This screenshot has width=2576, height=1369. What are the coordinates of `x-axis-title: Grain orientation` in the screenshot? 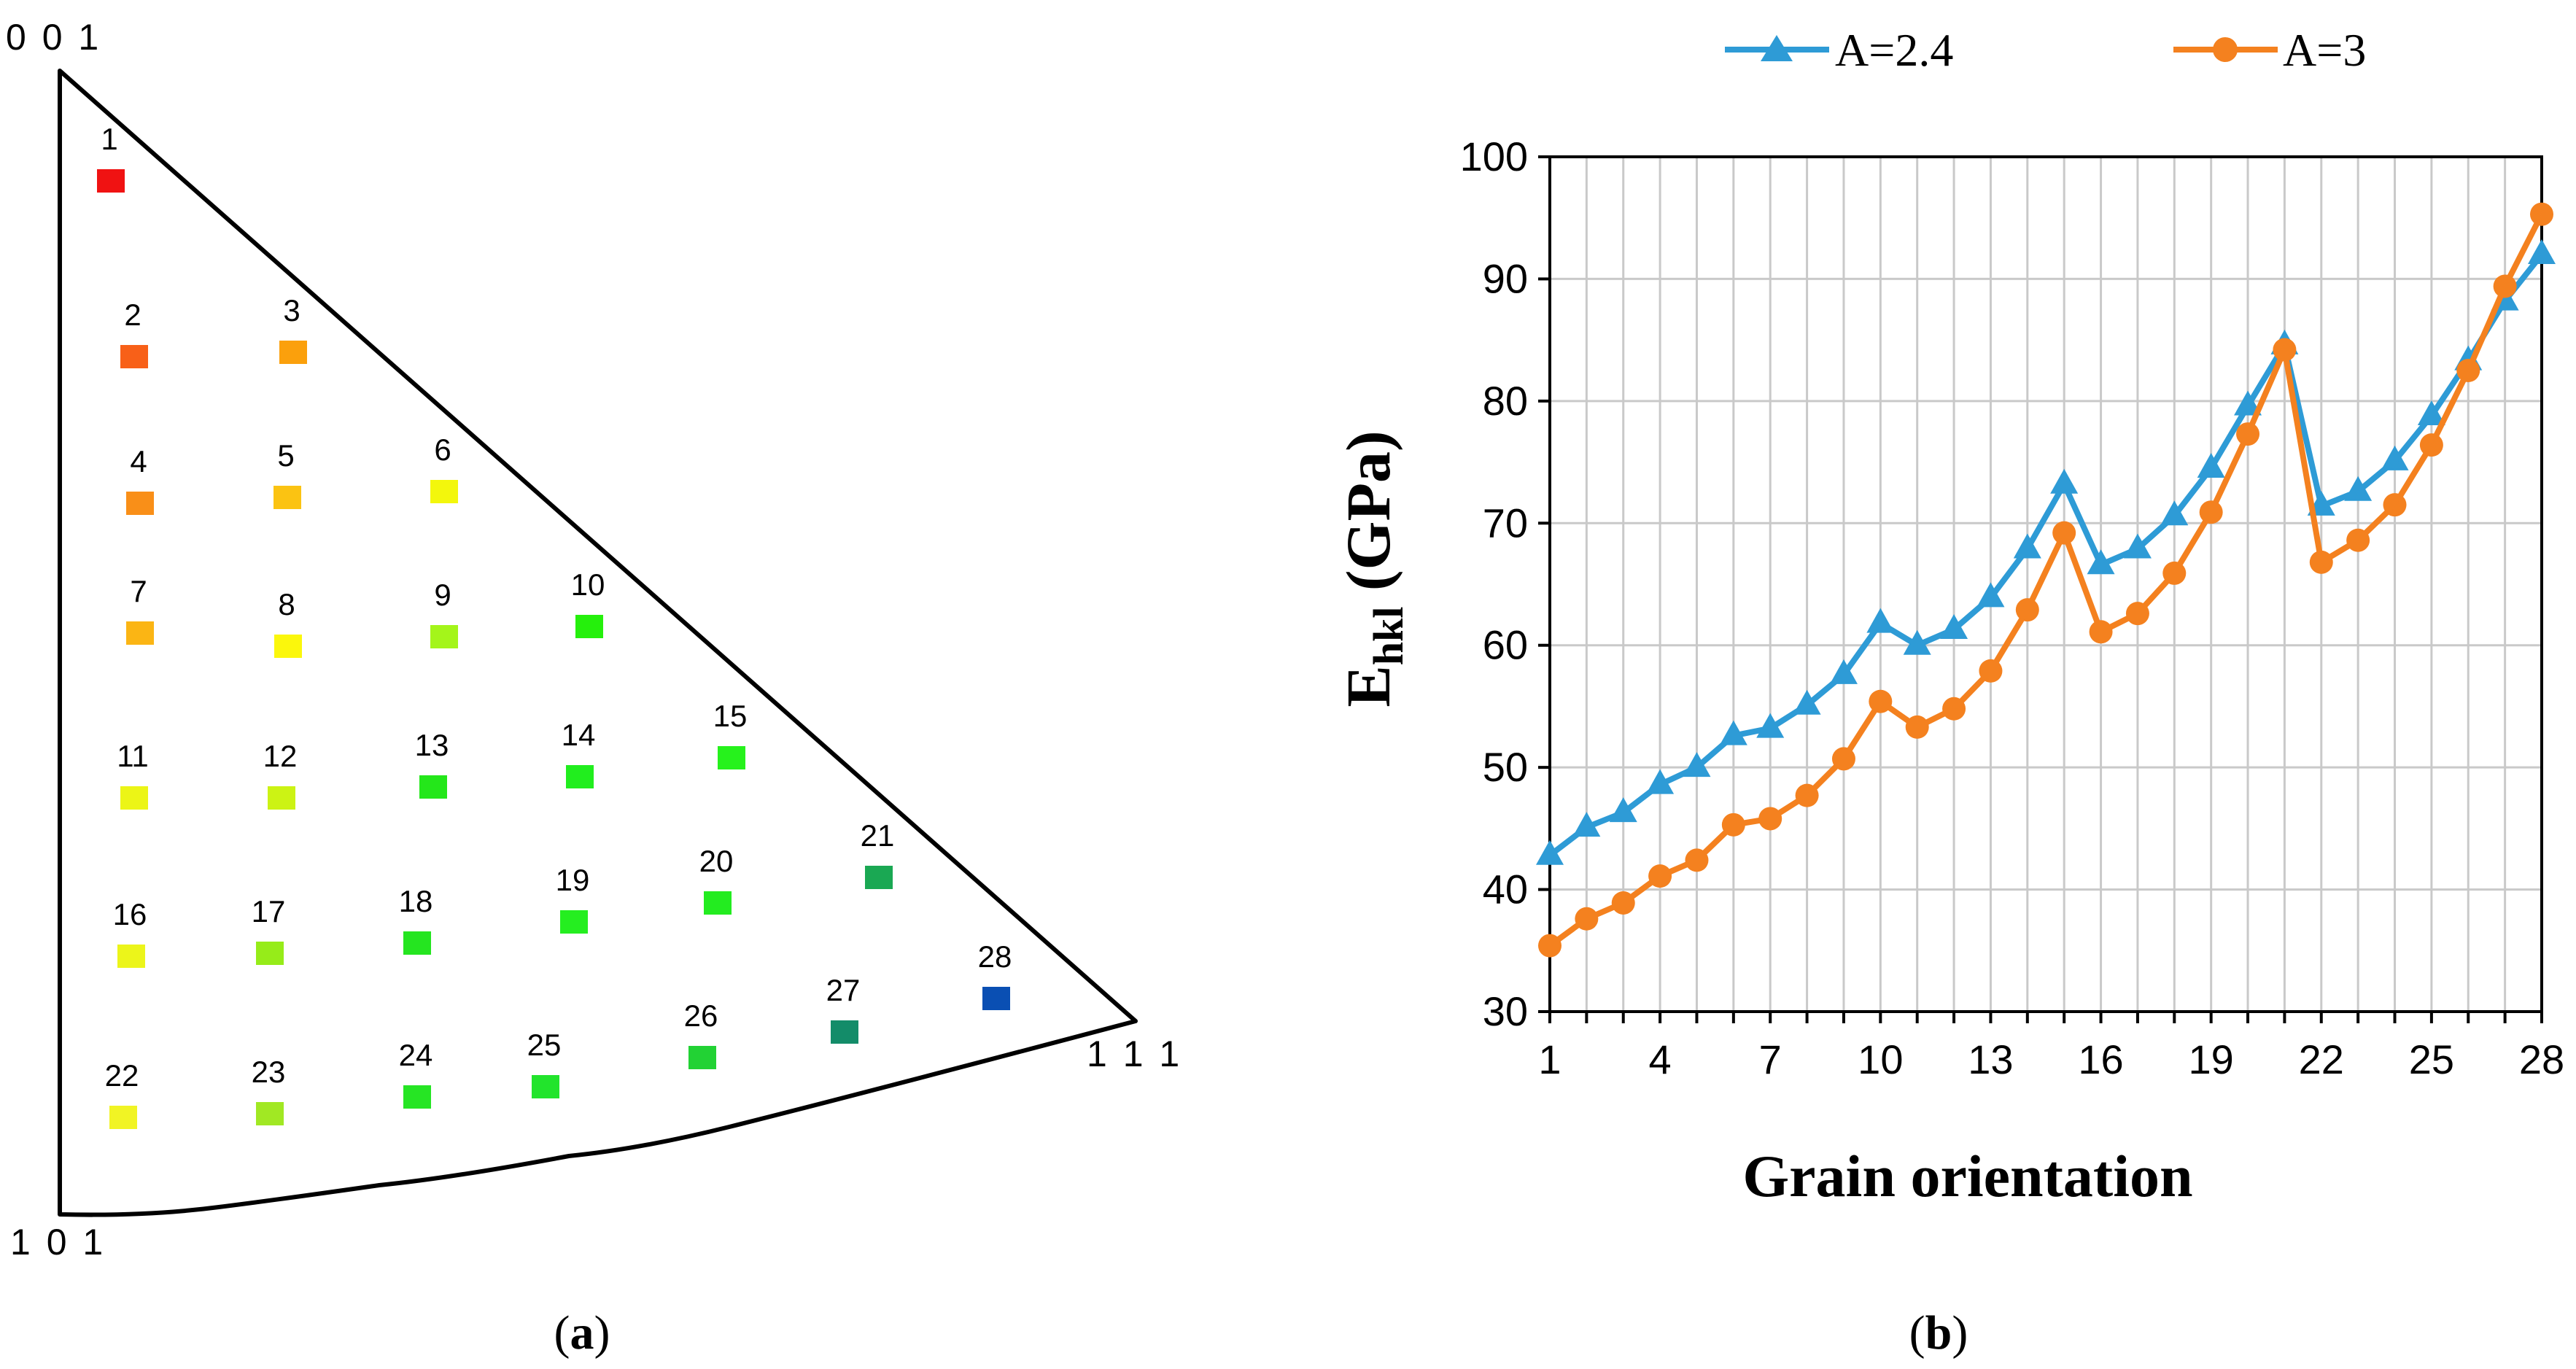 It's located at (1967, 1176).